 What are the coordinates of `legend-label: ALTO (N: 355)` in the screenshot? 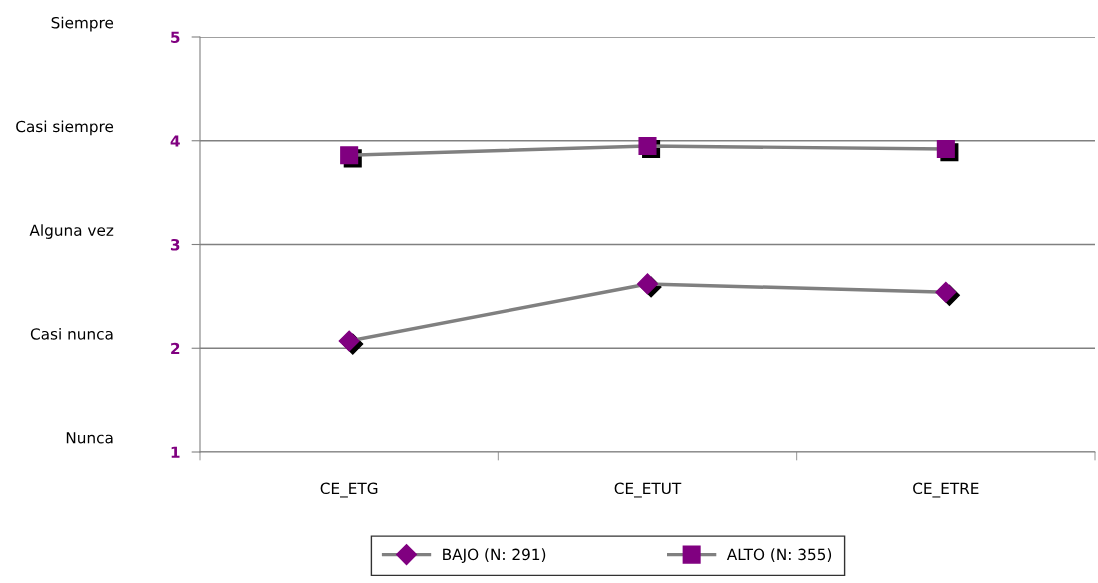 It's located at (779, 555).